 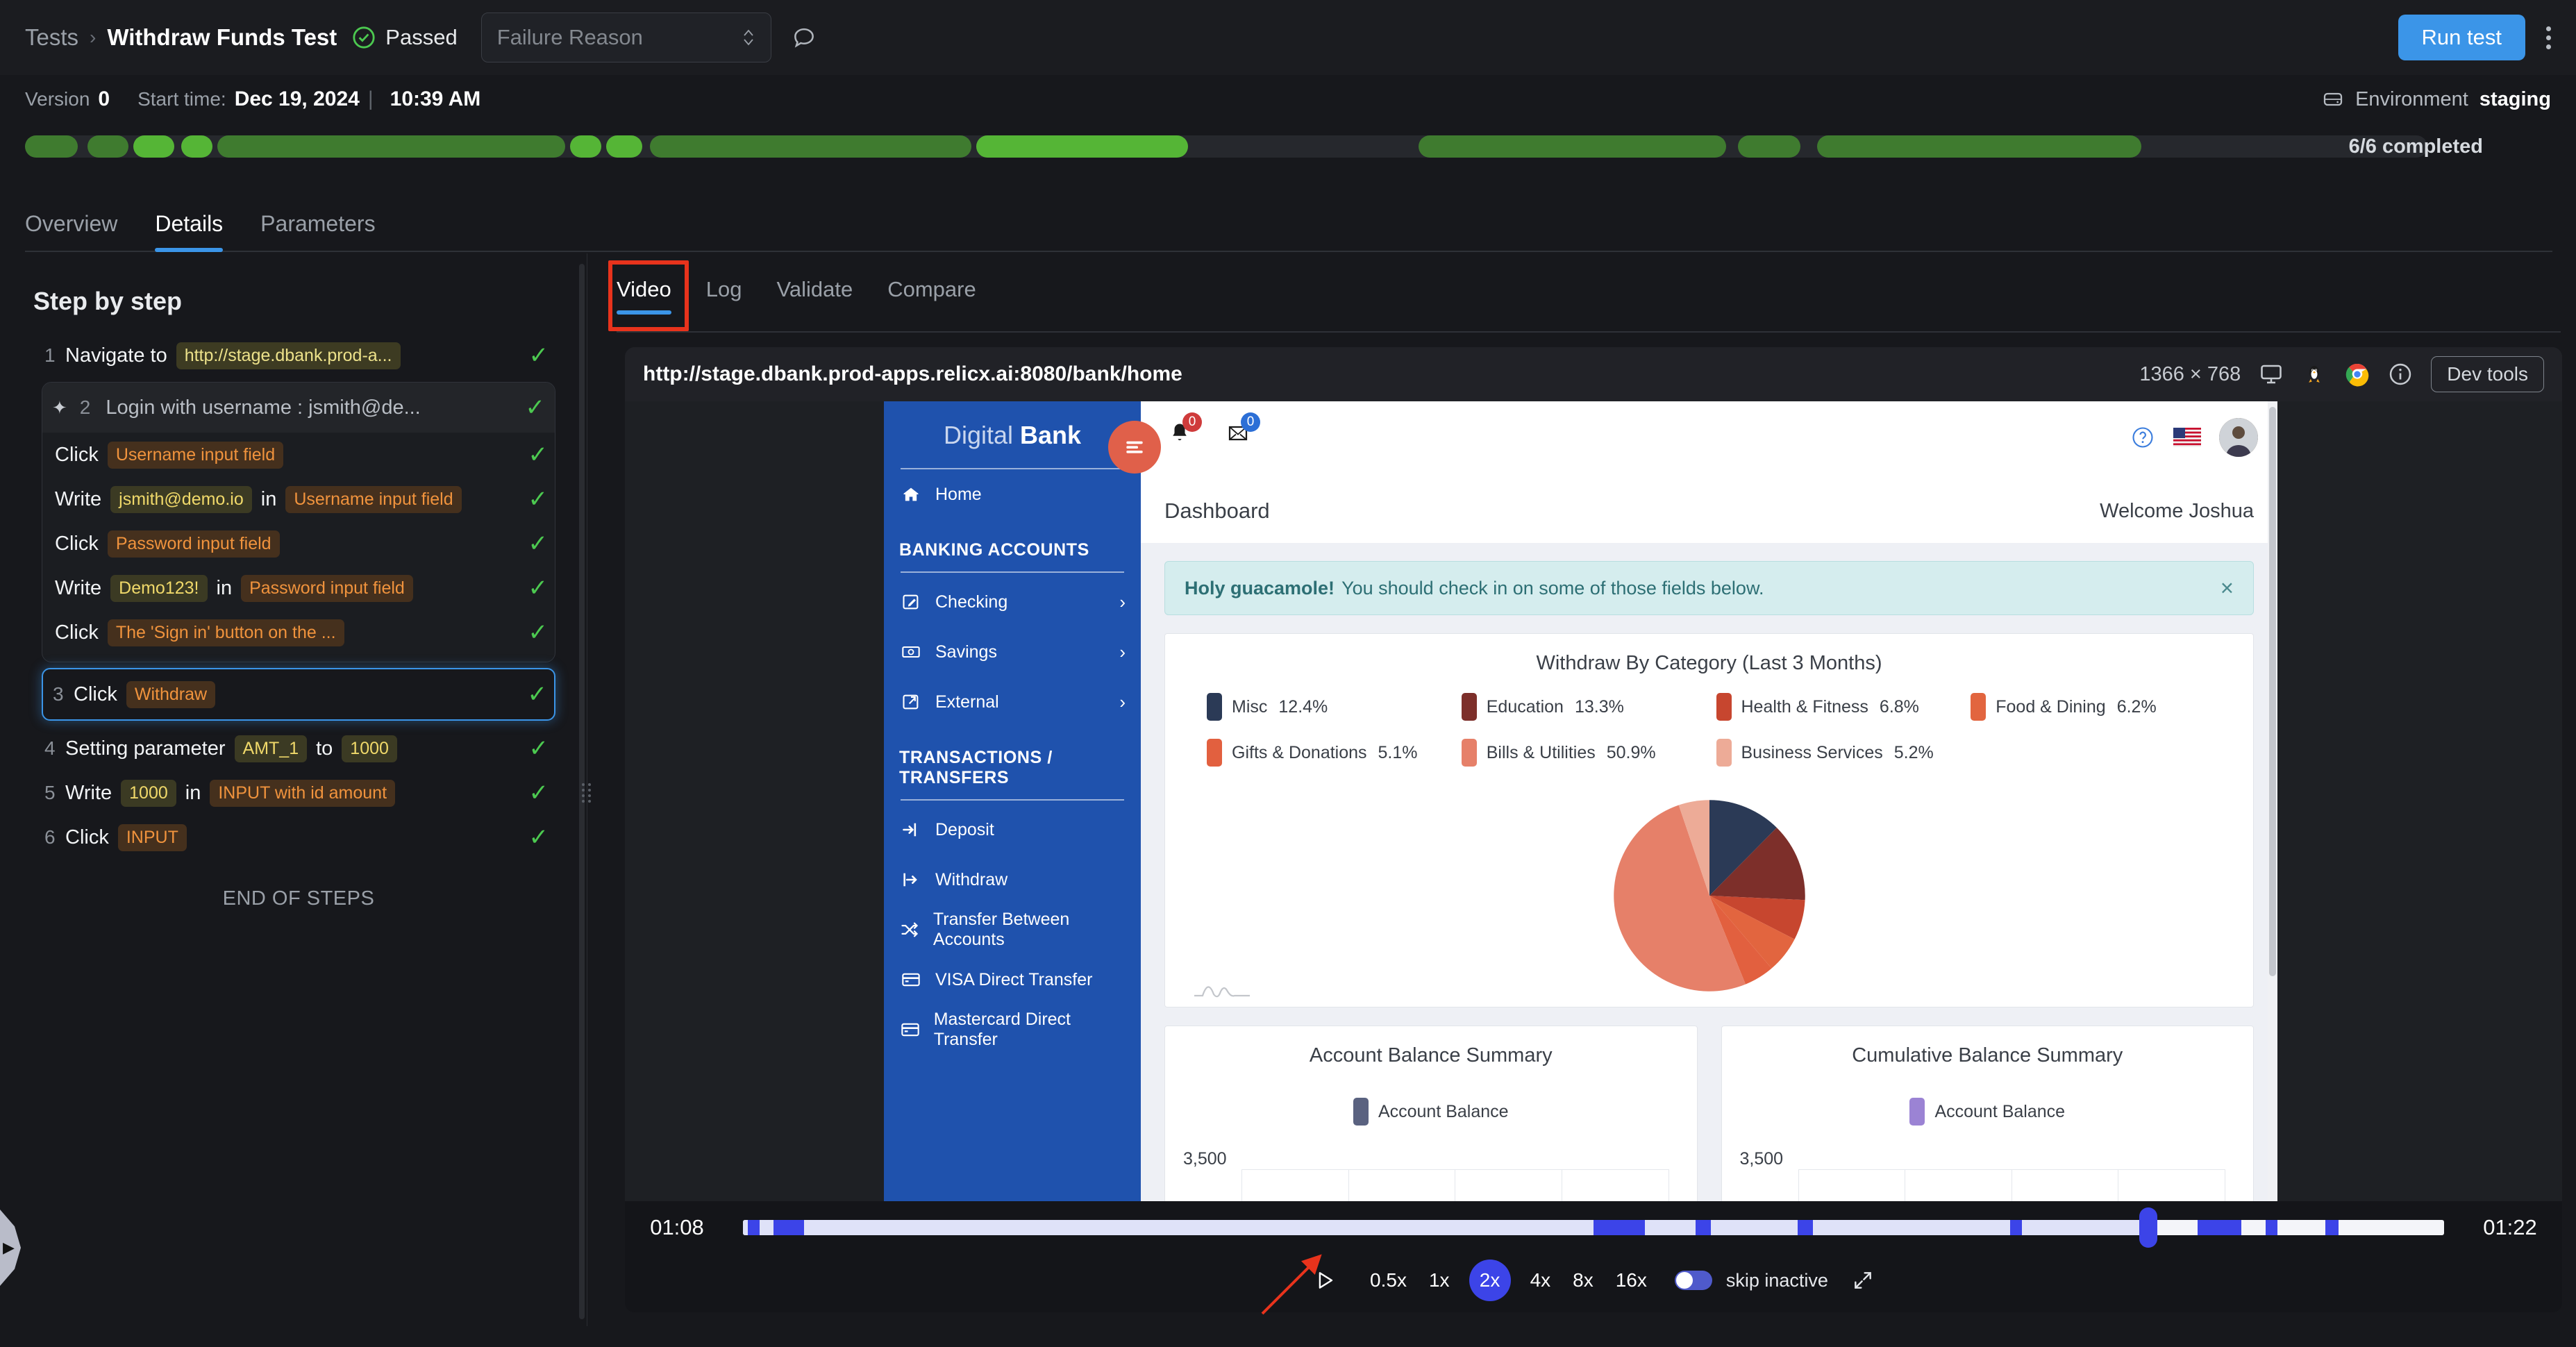 What do you see at coordinates (297, 98) in the screenshot?
I see `start-date-value: Dec 19, 2024` at bounding box center [297, 98].